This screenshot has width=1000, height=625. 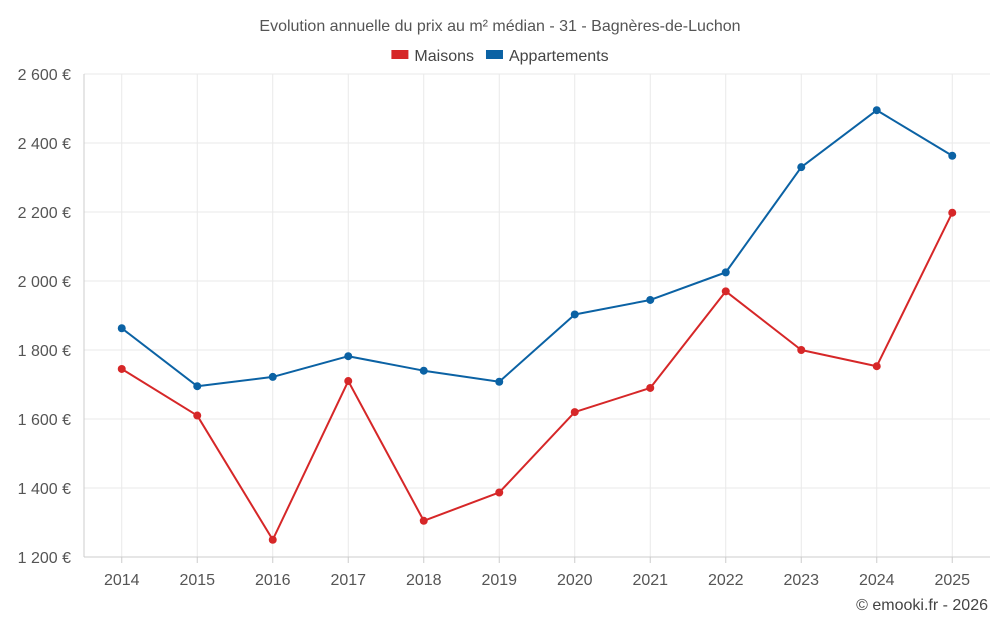 I want to click on x-tick-label: 2021, so click(x=650, y=580).